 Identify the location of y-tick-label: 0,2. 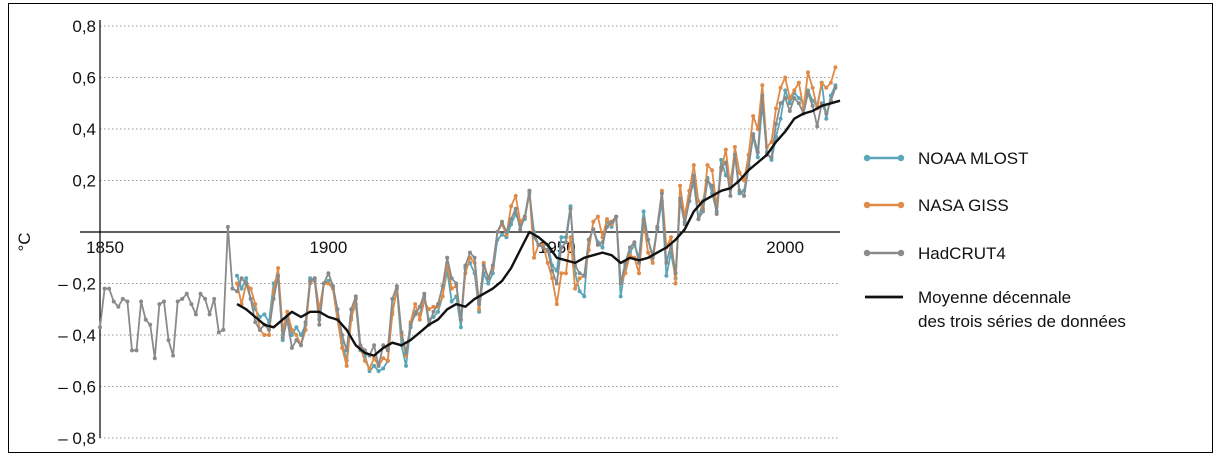
(84, 181).